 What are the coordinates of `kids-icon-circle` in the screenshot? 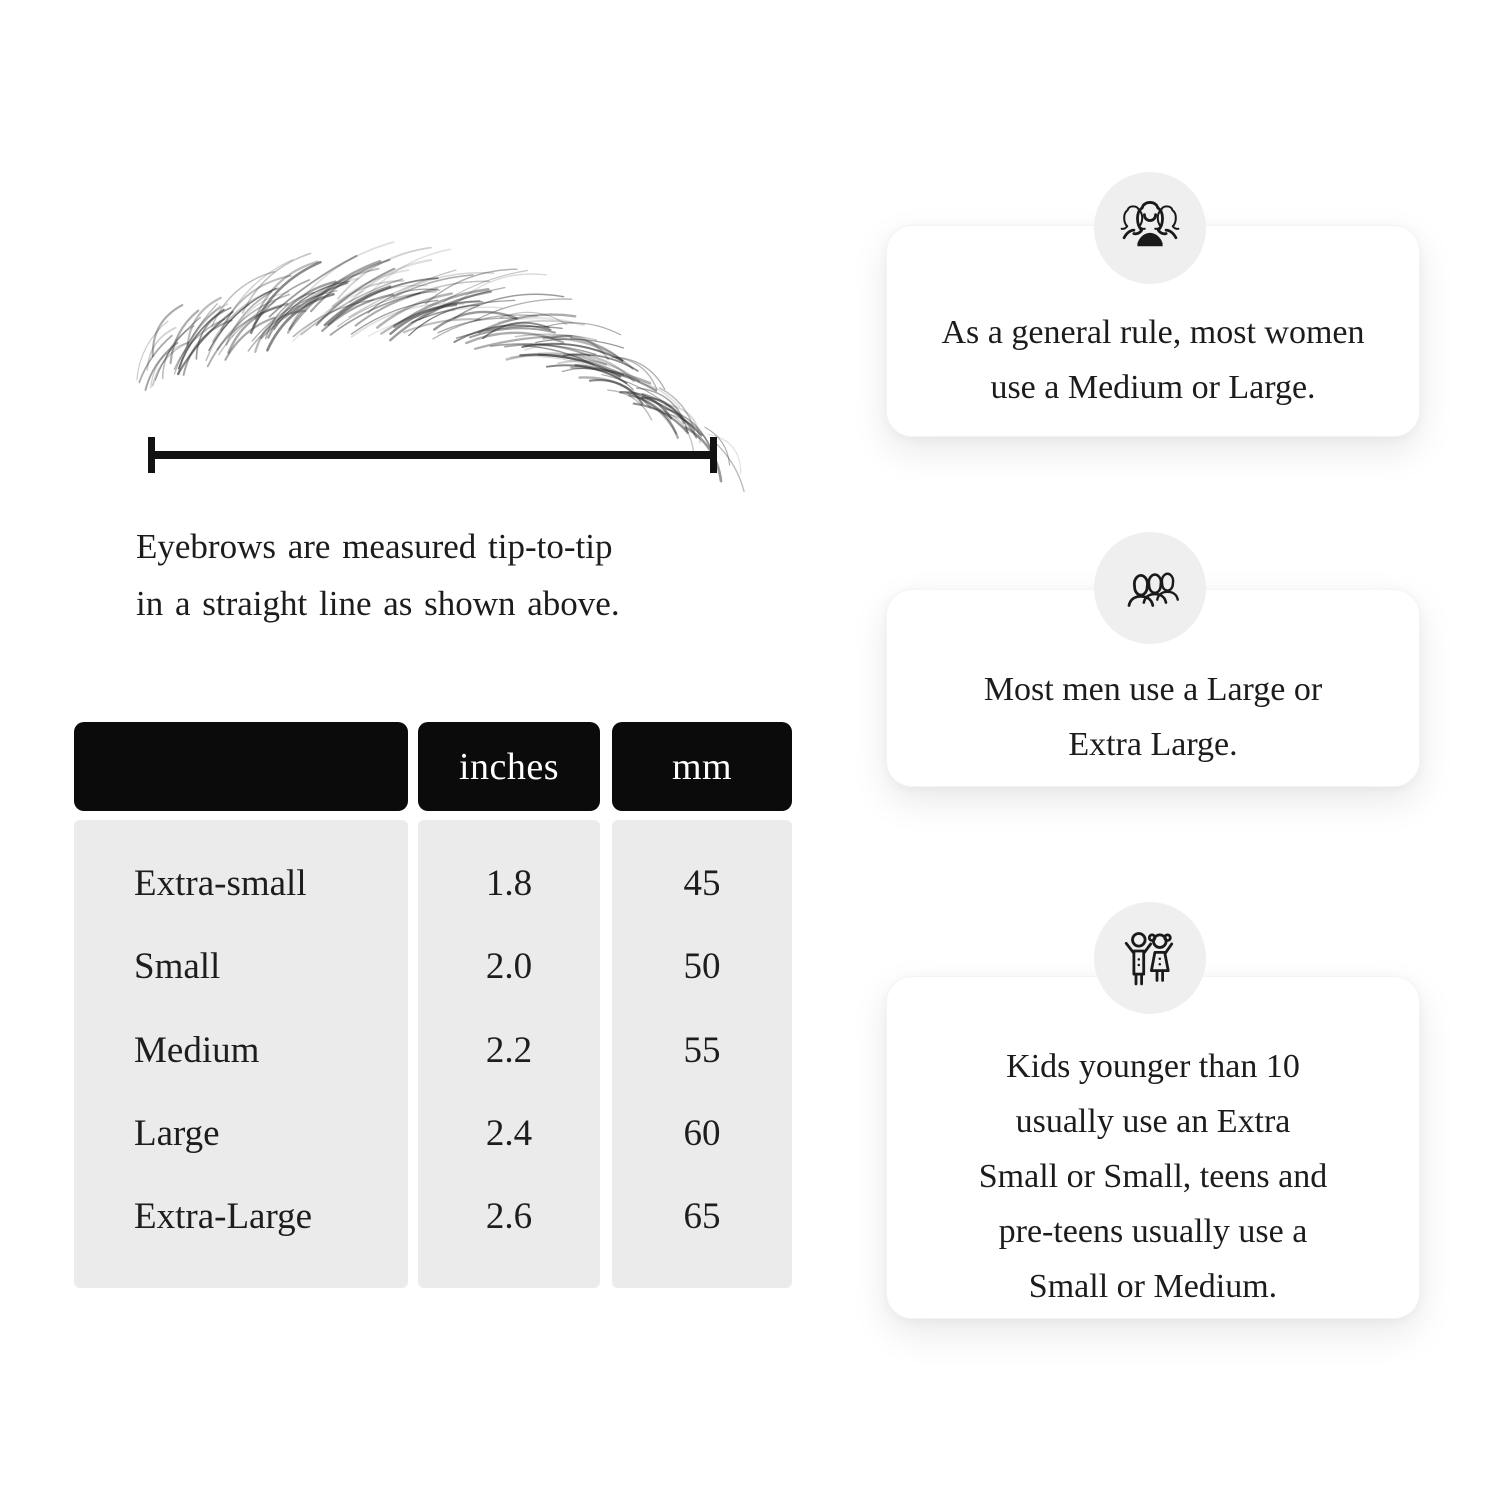 It's located at (1150, 958).